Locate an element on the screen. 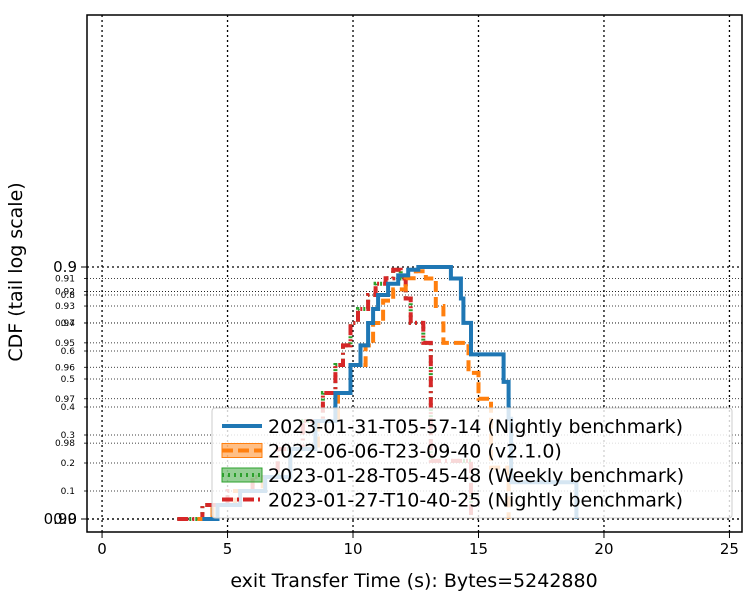 The width and height of the screenshot is (750, 600). y-minor-tick-label: 0.94 is located at coordinates (65, 324).